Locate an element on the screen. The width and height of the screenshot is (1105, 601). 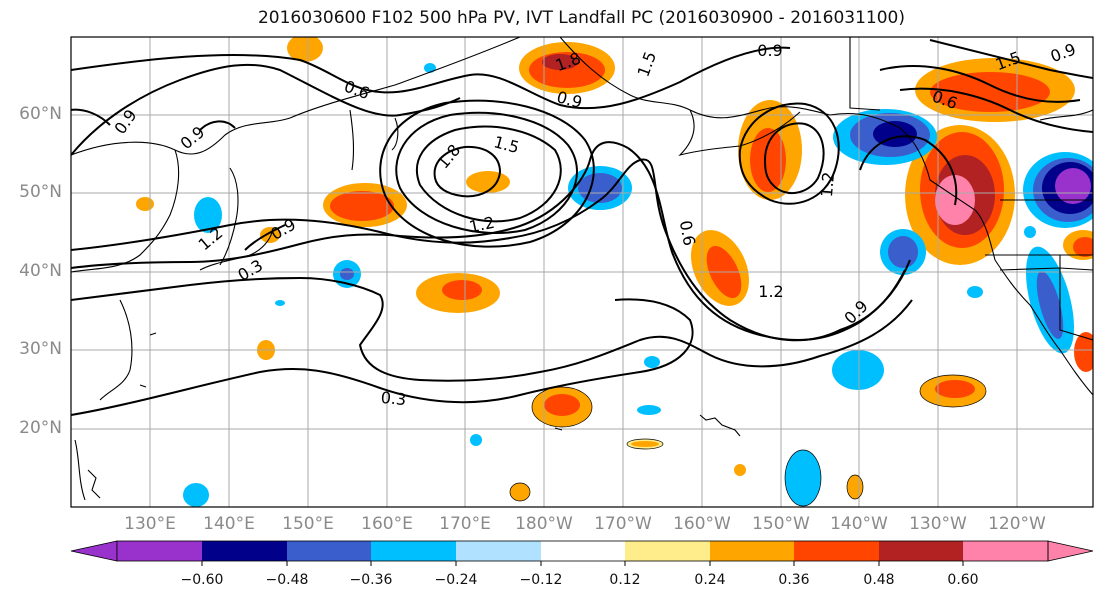
colorbar is located at coordinates (582, 553).